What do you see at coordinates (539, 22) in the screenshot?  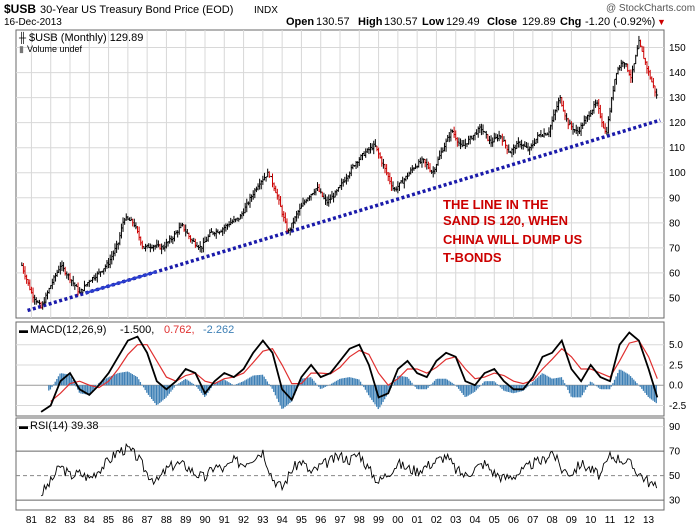 I see `close-value: 129.89` at bounding box center [539, 22].